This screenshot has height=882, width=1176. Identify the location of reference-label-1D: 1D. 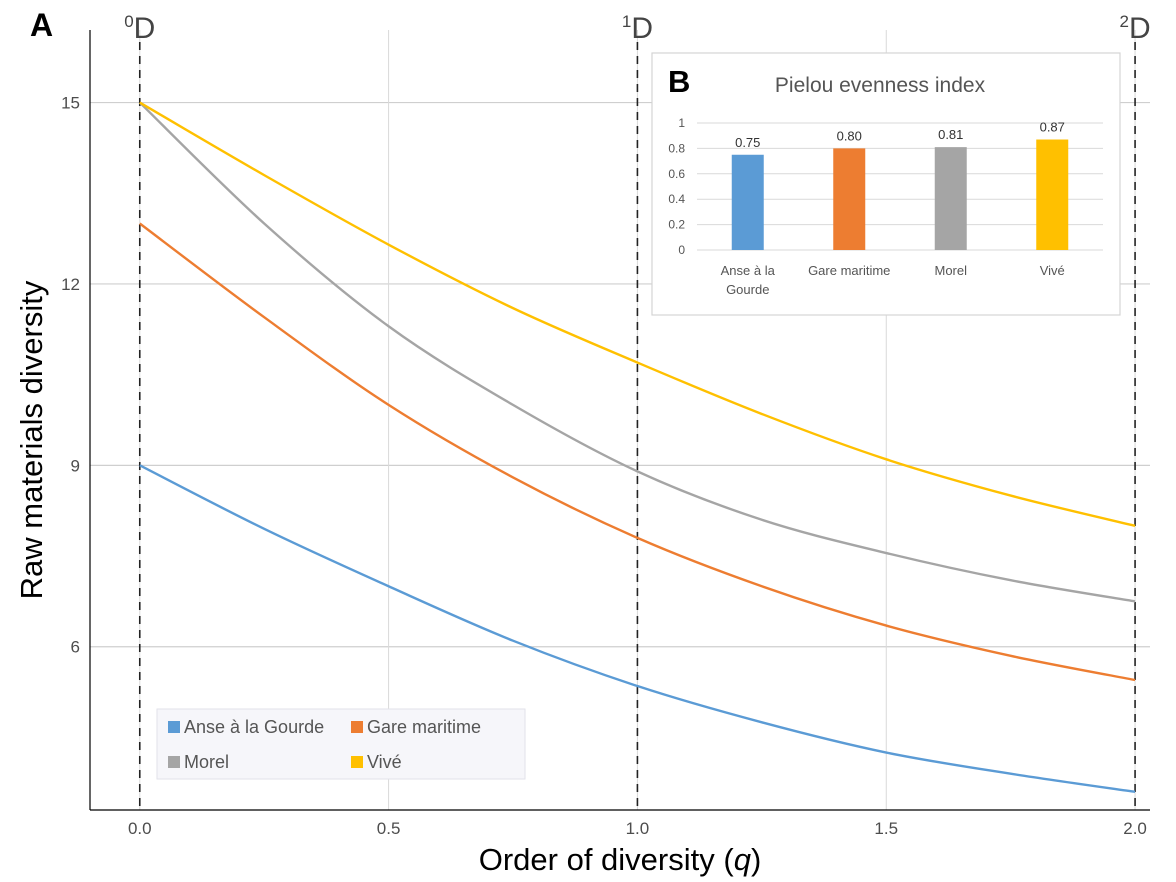
(637, 28).